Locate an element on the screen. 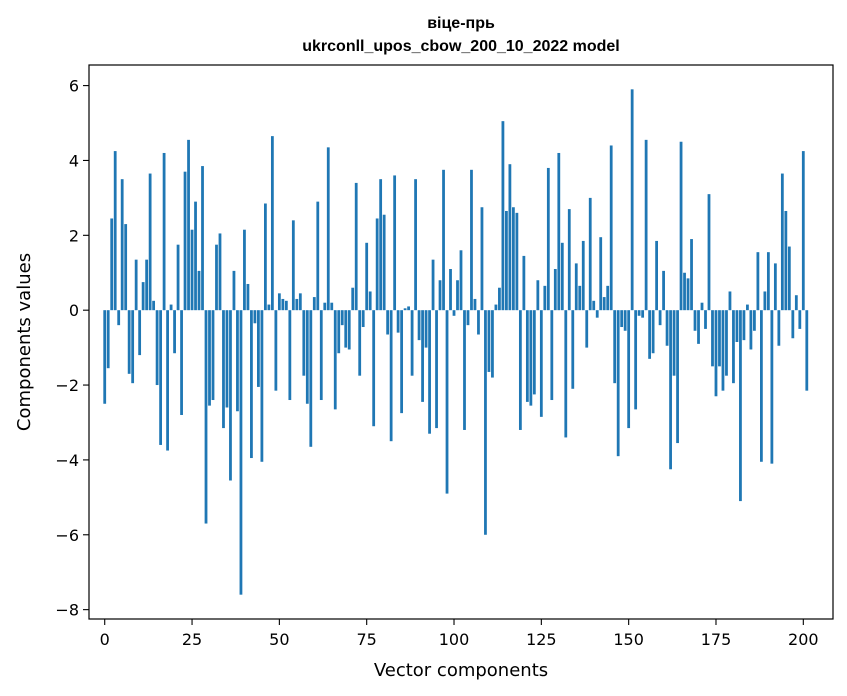 Image resolution: width=847 pixels, height=696 pixels. x-tick-label: 25 is located at coordinates (192, 639).